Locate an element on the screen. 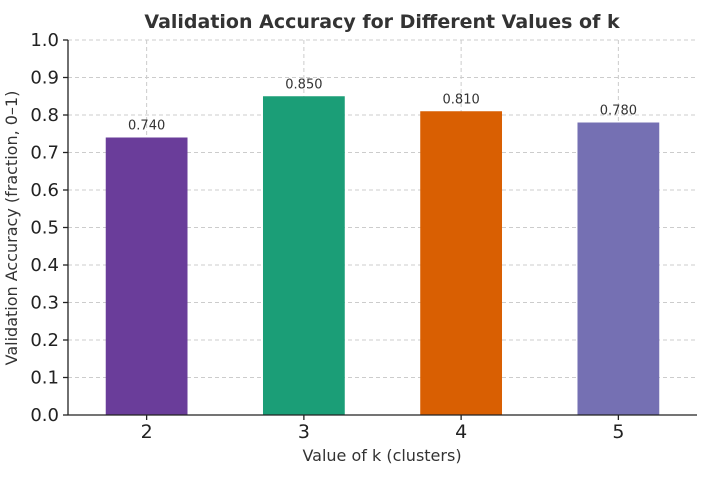 Image resolution: width=702 pixels, height=478 pixels. data-label: 0.810 is located at coordinates (461, 99).